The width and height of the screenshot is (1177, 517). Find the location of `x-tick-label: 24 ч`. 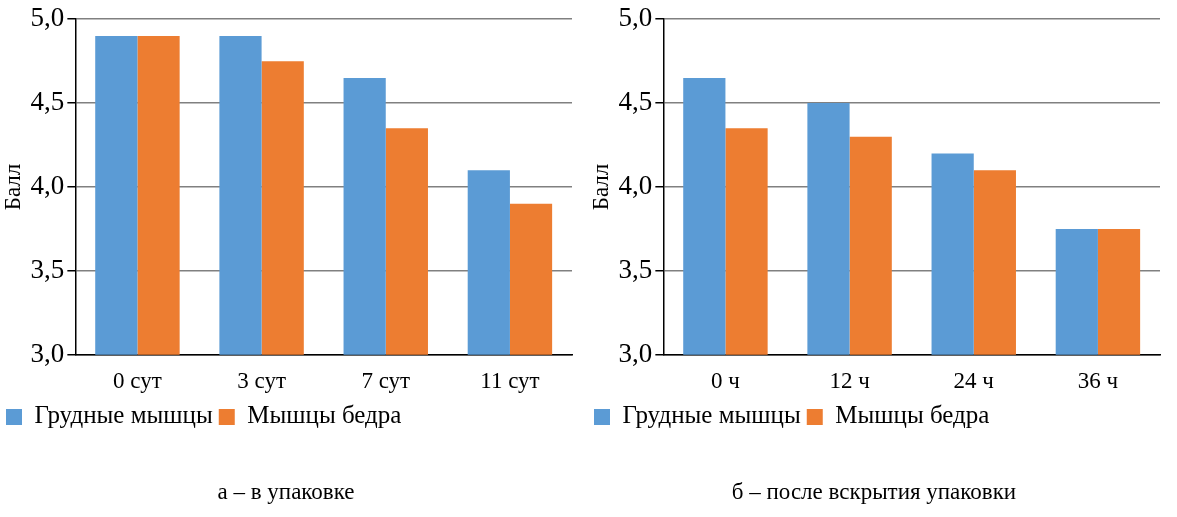

x-tick-label: 24 ч is located at coordinates (974, 380).